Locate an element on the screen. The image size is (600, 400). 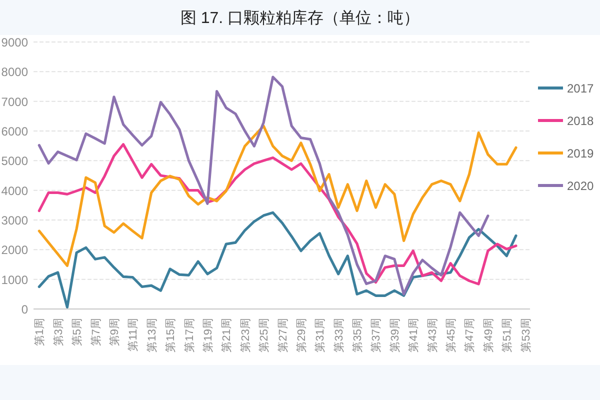
x-tick-label: 第37周 is located at coordinates (376, 335).